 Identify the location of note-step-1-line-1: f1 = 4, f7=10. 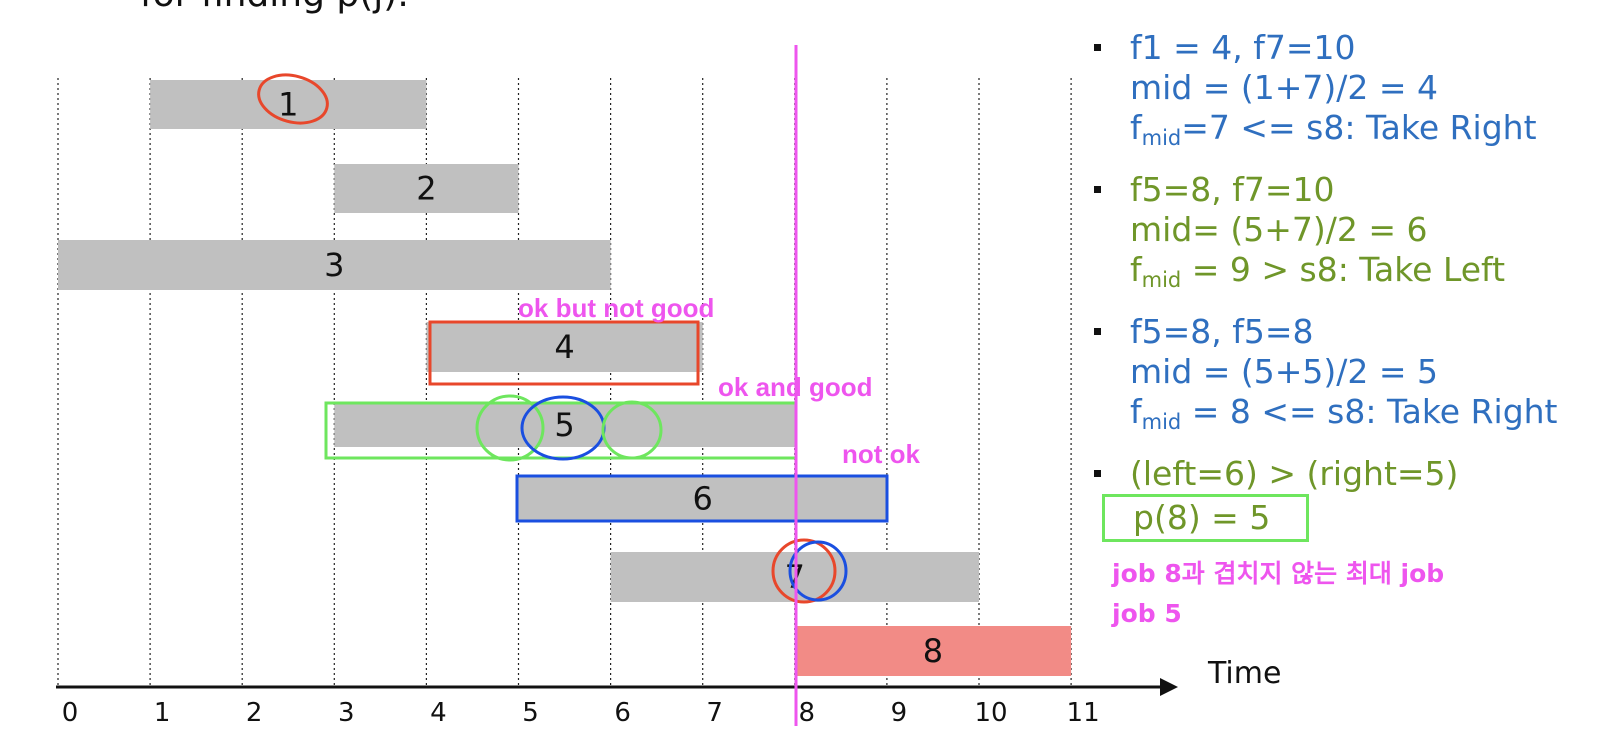
(1243, 47).